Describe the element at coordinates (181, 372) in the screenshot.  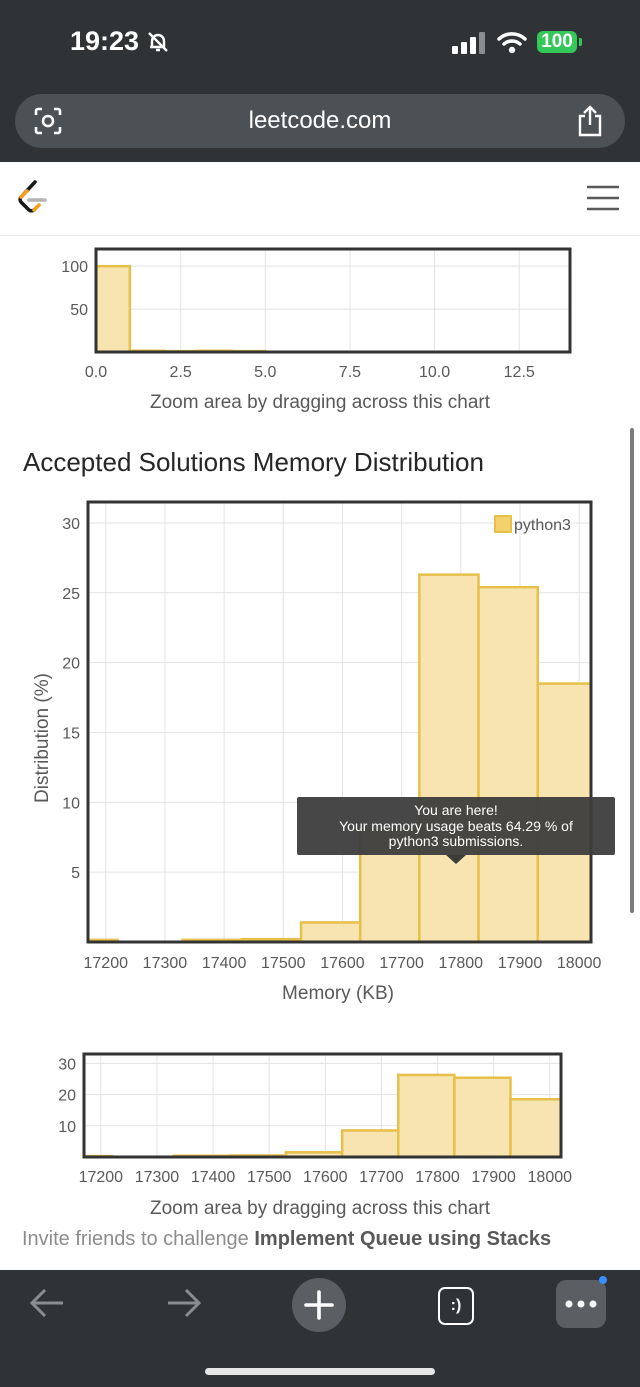
I see `x-tick-label: 2.5` at that location.